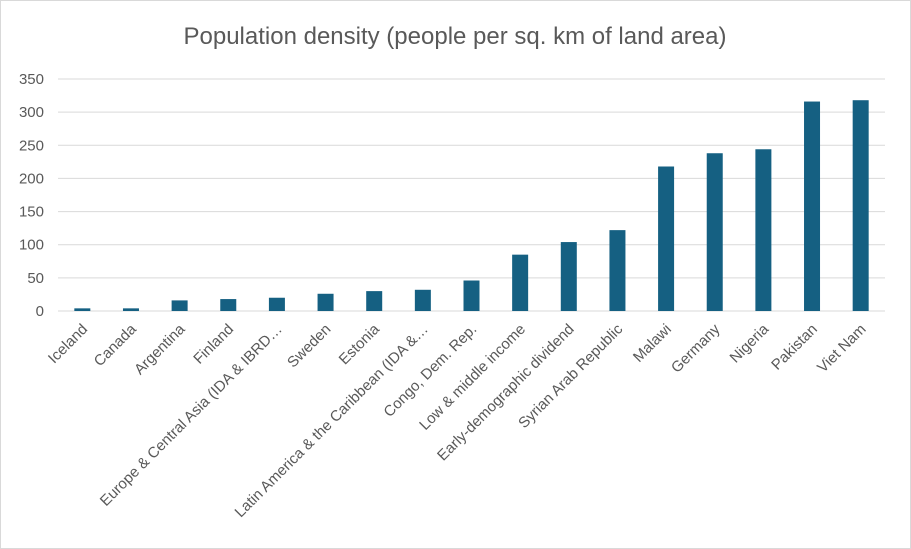 This screenshot has width=911, height=549. I want to click on x-tick-label: Germany, so click(696, 348).